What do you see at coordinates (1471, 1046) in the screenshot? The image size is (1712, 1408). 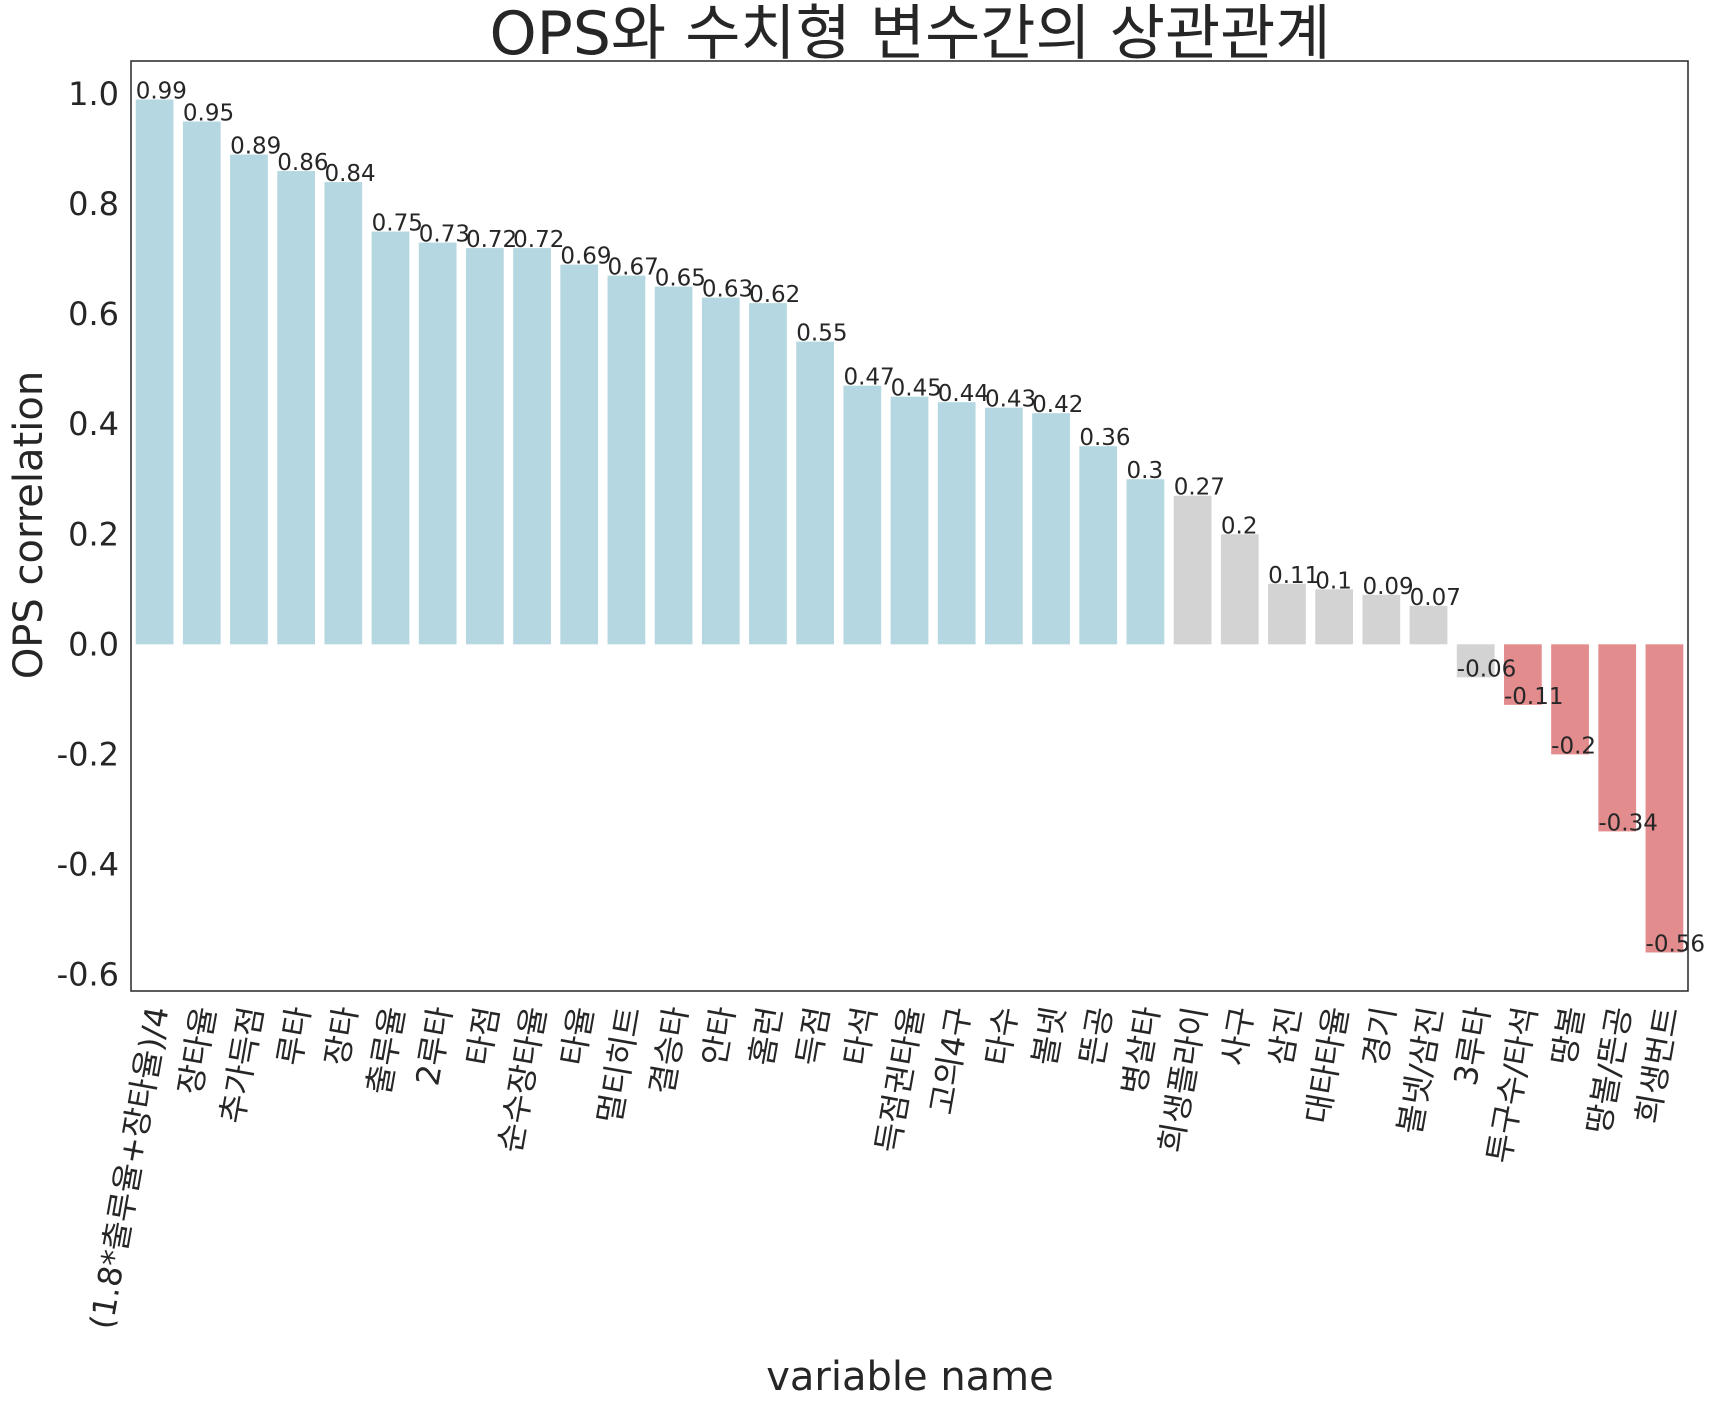 I see `x-tick-label: 3루타` at bounding box center [1471, 1046].